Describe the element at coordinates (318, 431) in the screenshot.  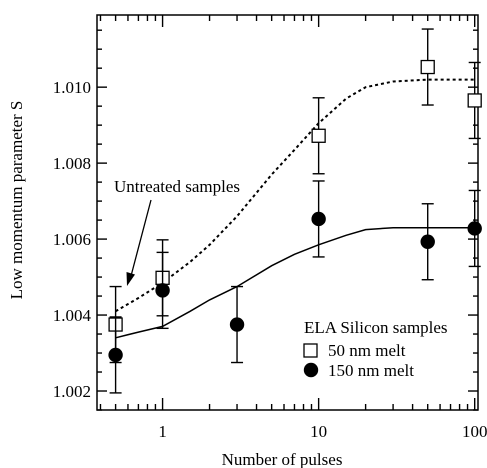
I see `x-tick-label: 10` at that location.